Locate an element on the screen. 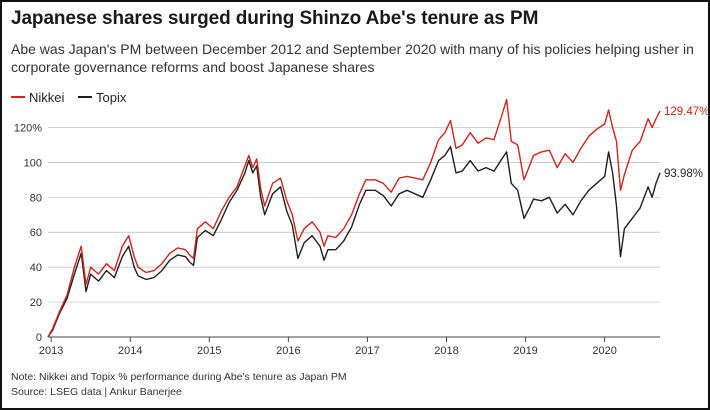  x-tick-label: 2018 is located at coordinates (446, 351).